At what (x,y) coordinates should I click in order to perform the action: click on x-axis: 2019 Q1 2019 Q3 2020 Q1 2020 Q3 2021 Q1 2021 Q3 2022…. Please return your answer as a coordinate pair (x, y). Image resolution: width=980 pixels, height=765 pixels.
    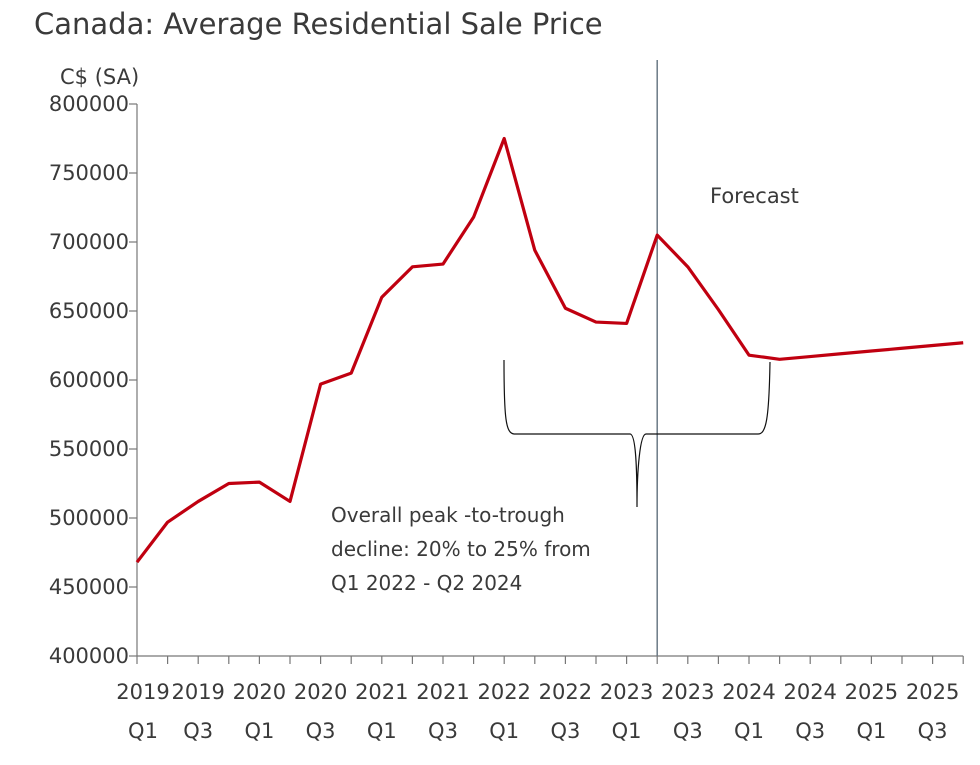
    Looking at the image, I should click on (539, 699).